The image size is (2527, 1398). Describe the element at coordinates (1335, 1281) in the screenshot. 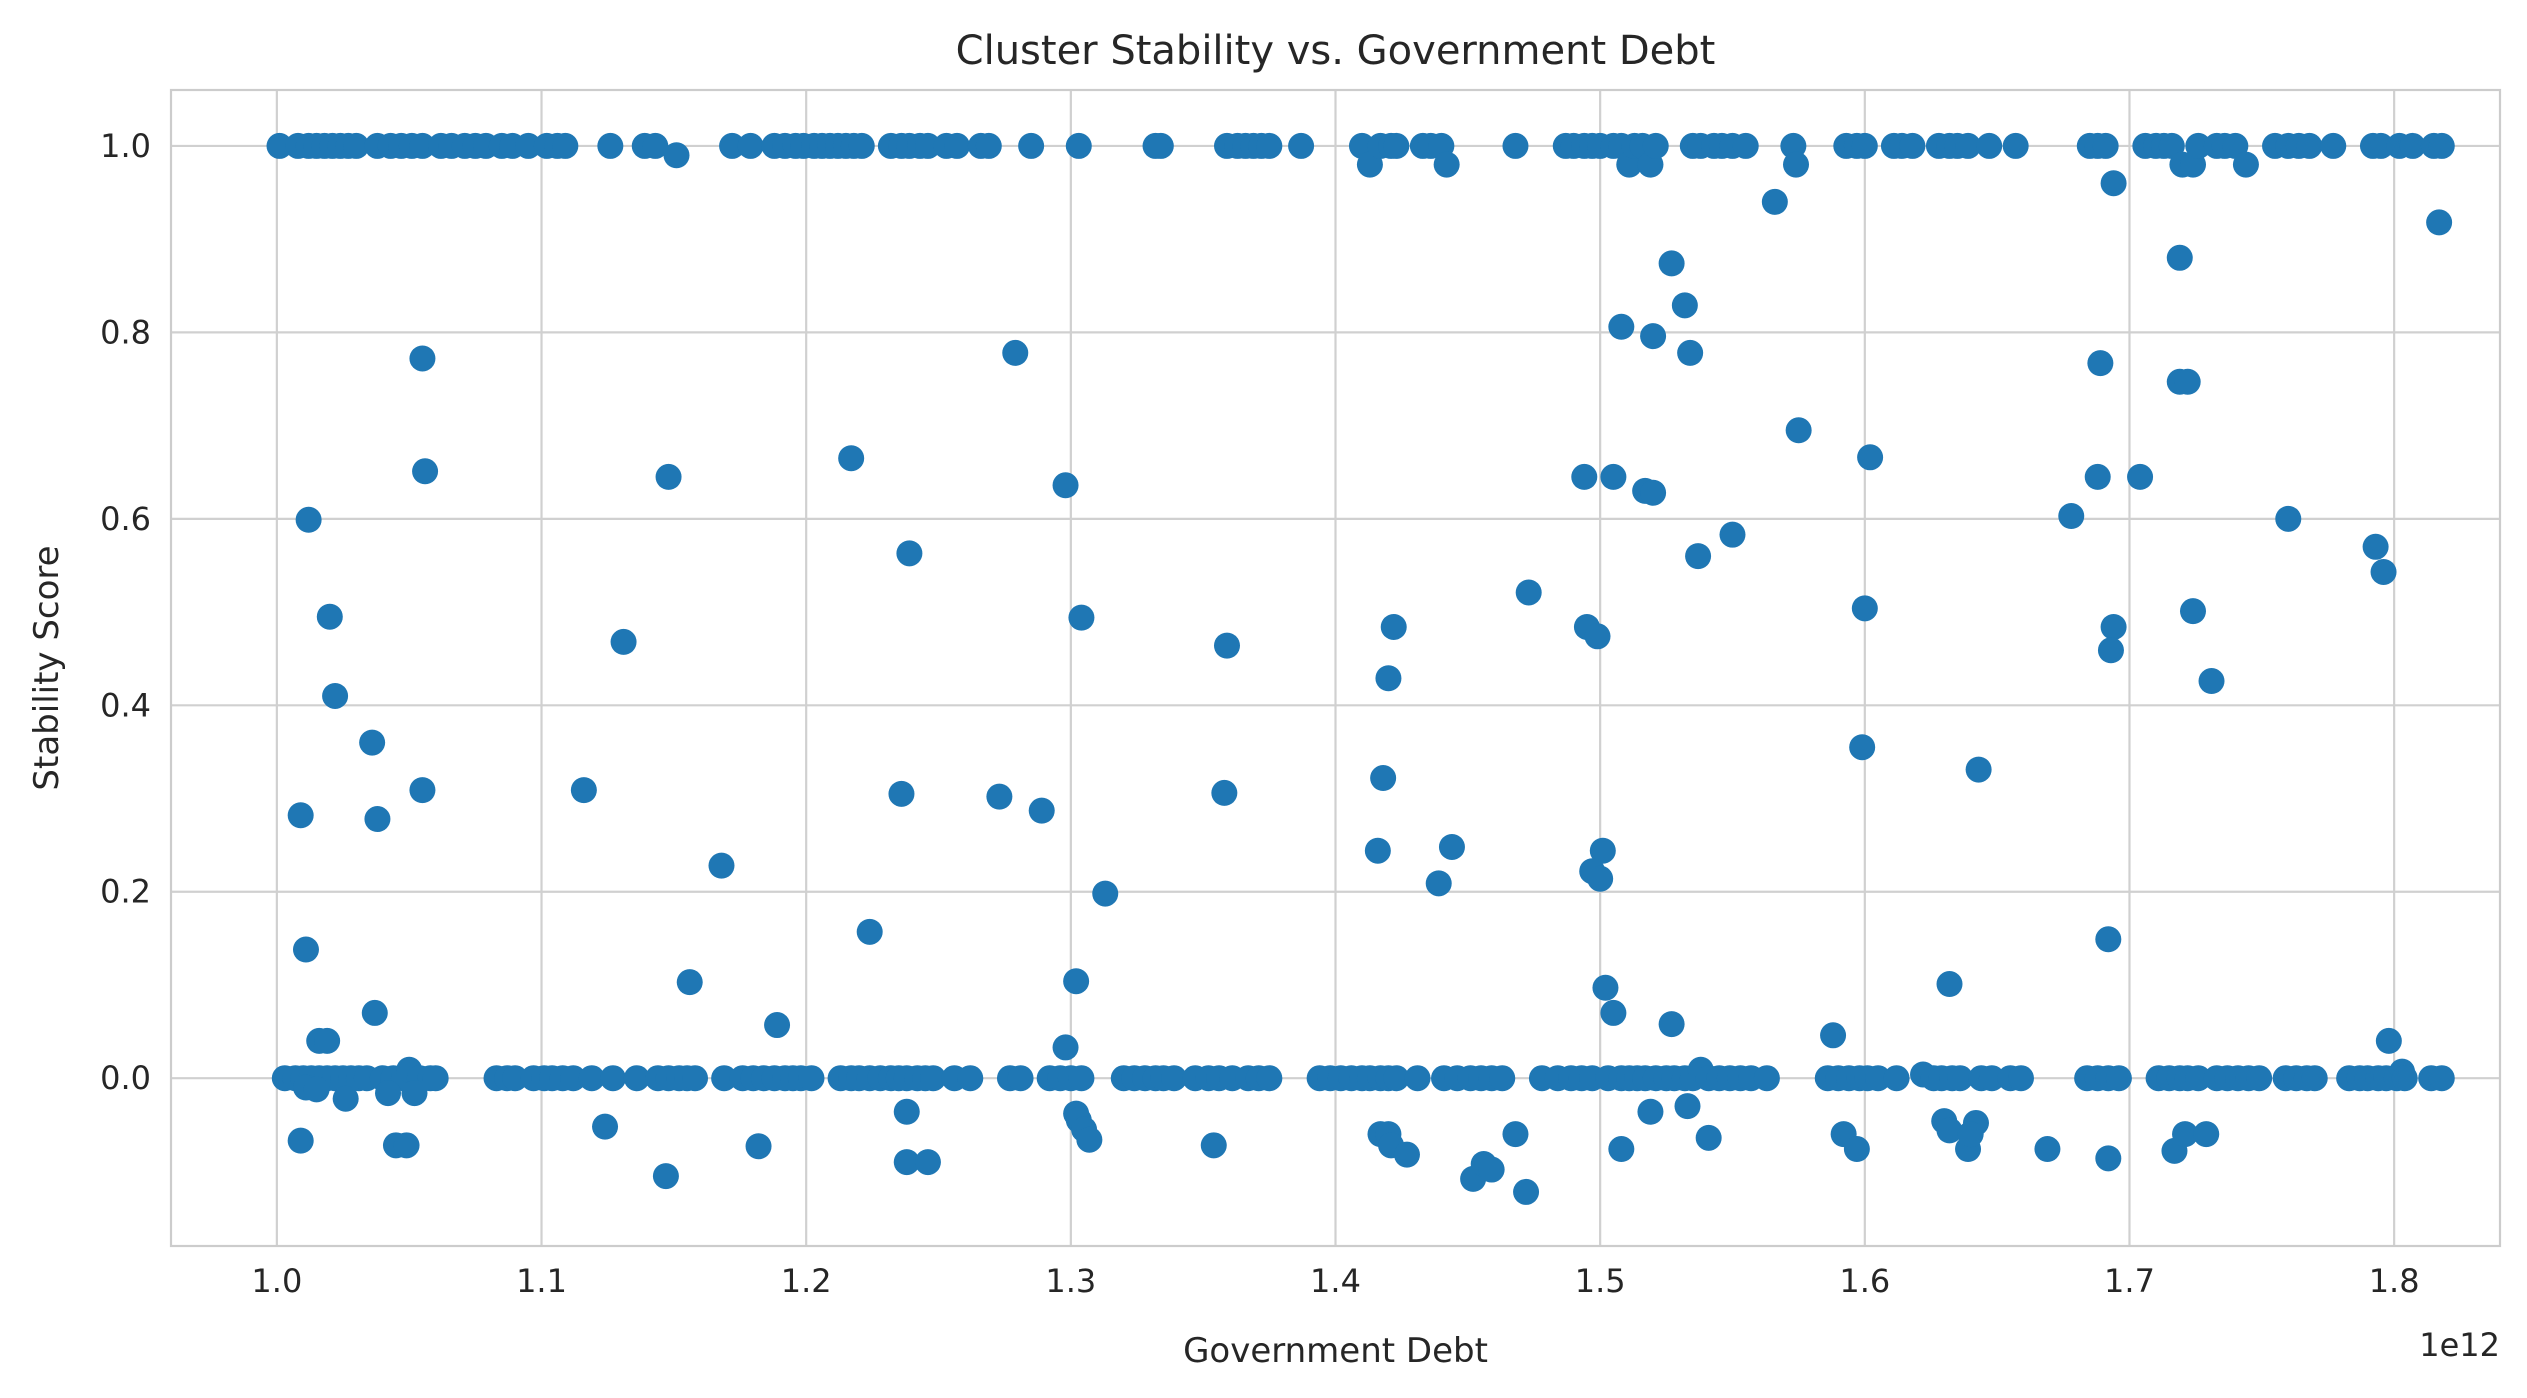

I see `x-tick-labels: 1.0 1.1 1.2 1.3 1.4 1.5 1.6 1.7 1.8` at that location.